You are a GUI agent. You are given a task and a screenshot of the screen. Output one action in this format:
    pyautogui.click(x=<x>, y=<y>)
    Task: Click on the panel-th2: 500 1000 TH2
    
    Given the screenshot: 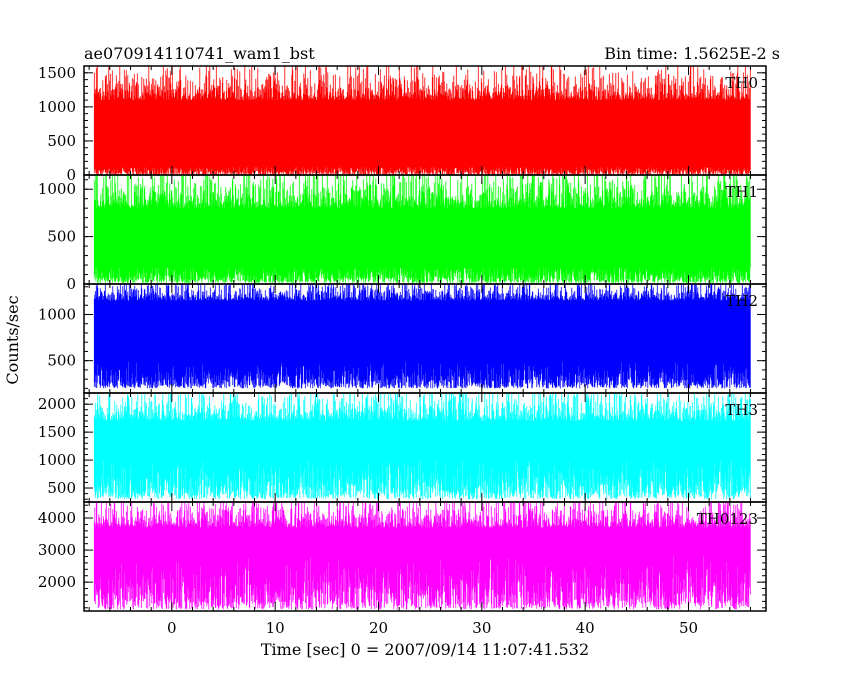 What is the action you would take?
    pyautogui.click(x=402, y=338)
    